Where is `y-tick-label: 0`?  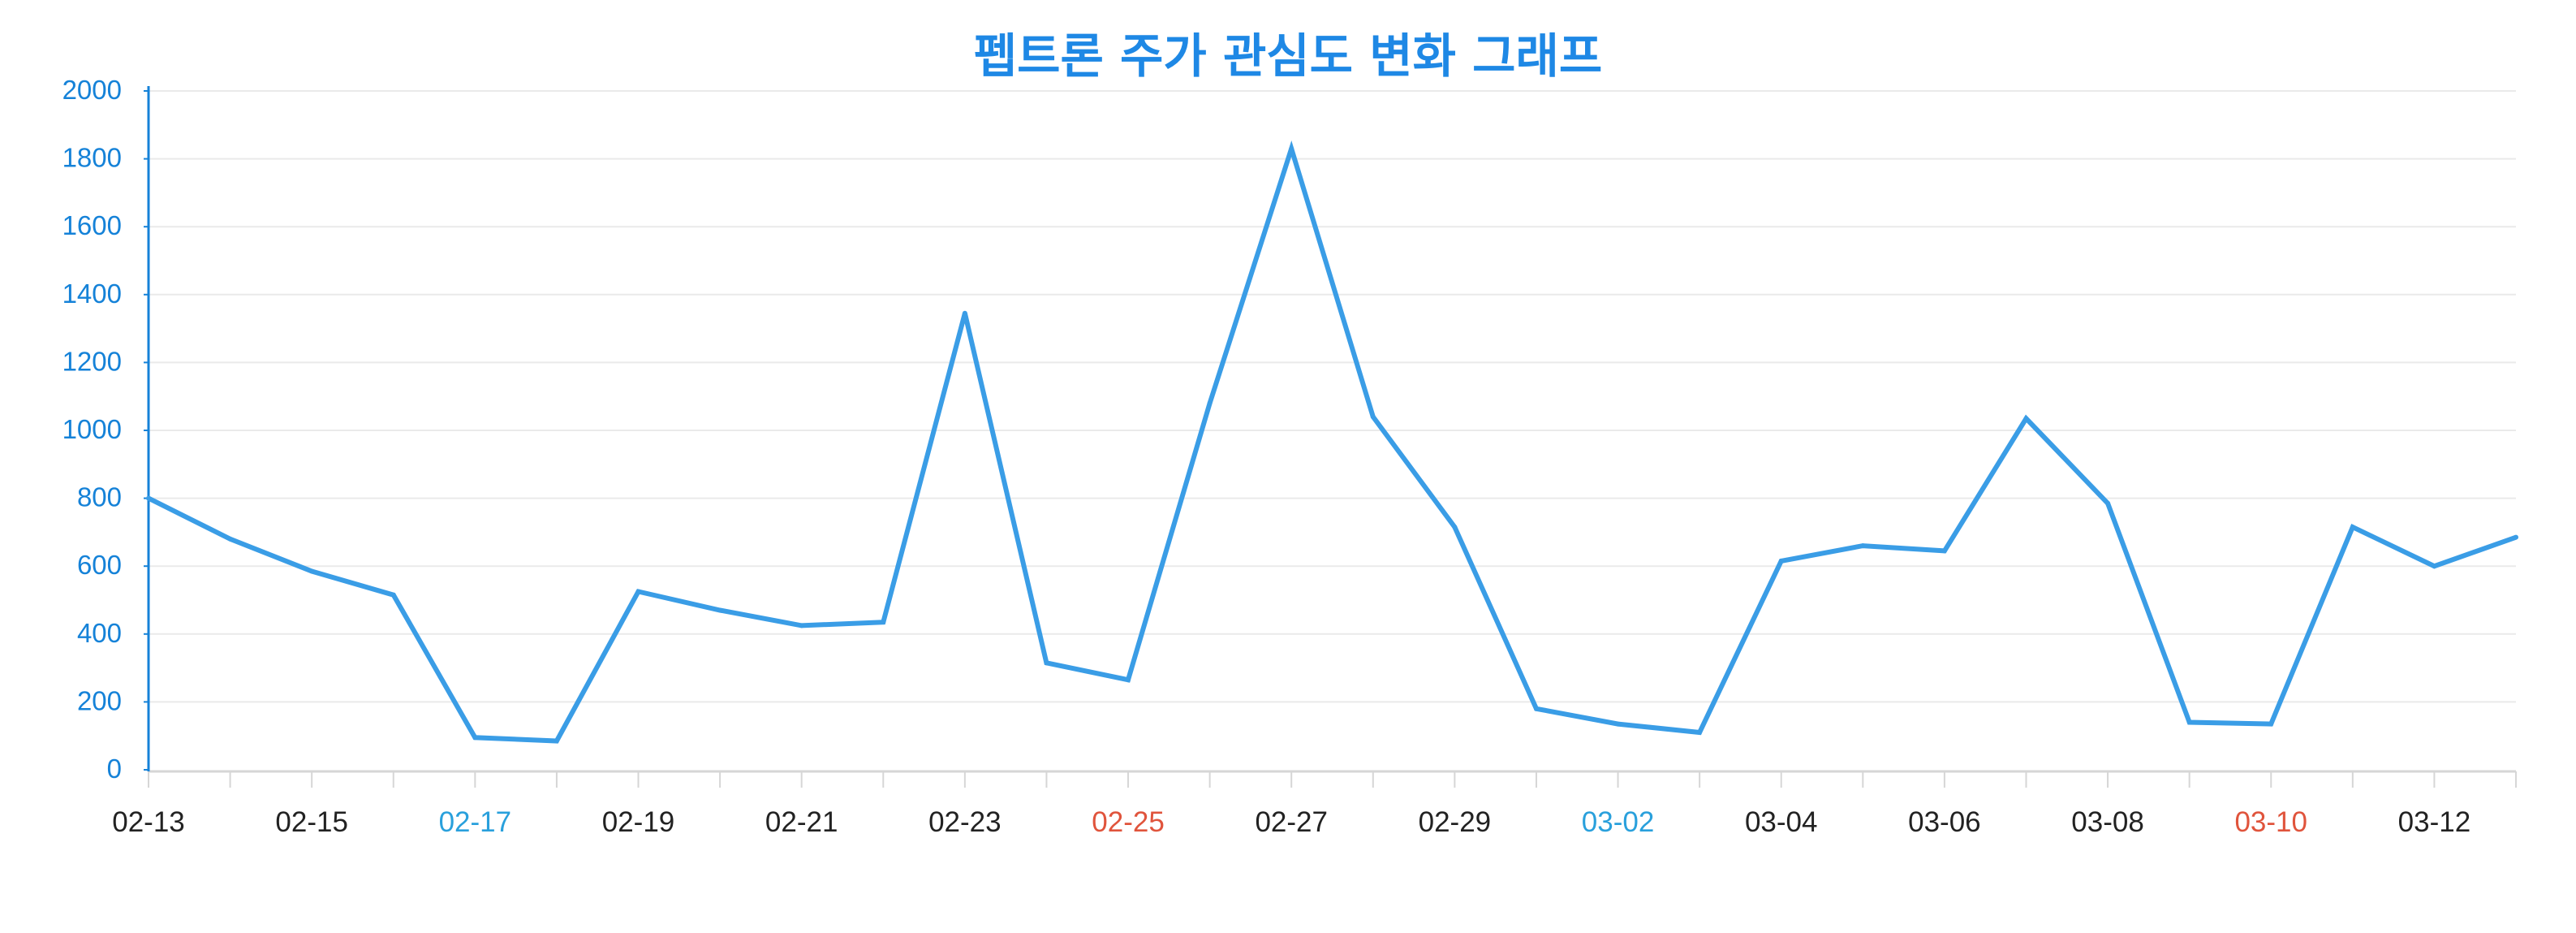 y-tick-label: 0 is located at coordinates (114, 769).